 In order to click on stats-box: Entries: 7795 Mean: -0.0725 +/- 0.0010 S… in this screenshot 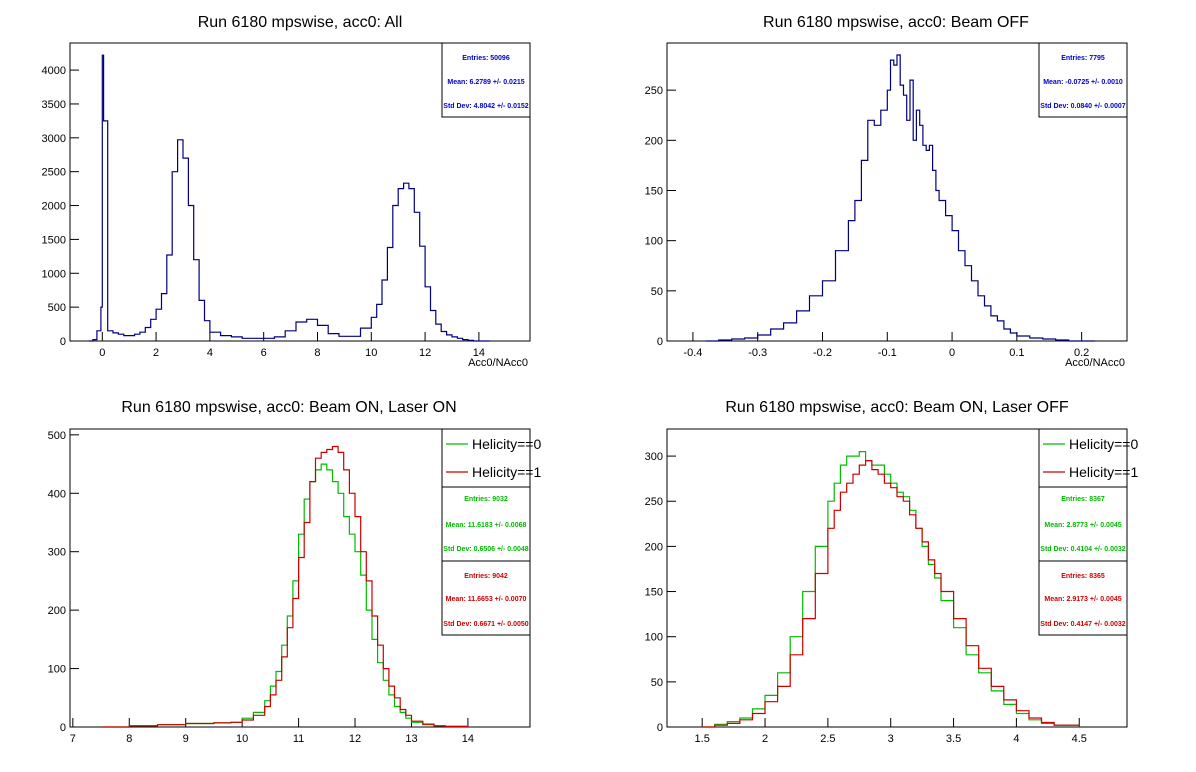, I will do `click(1083, 80)`.